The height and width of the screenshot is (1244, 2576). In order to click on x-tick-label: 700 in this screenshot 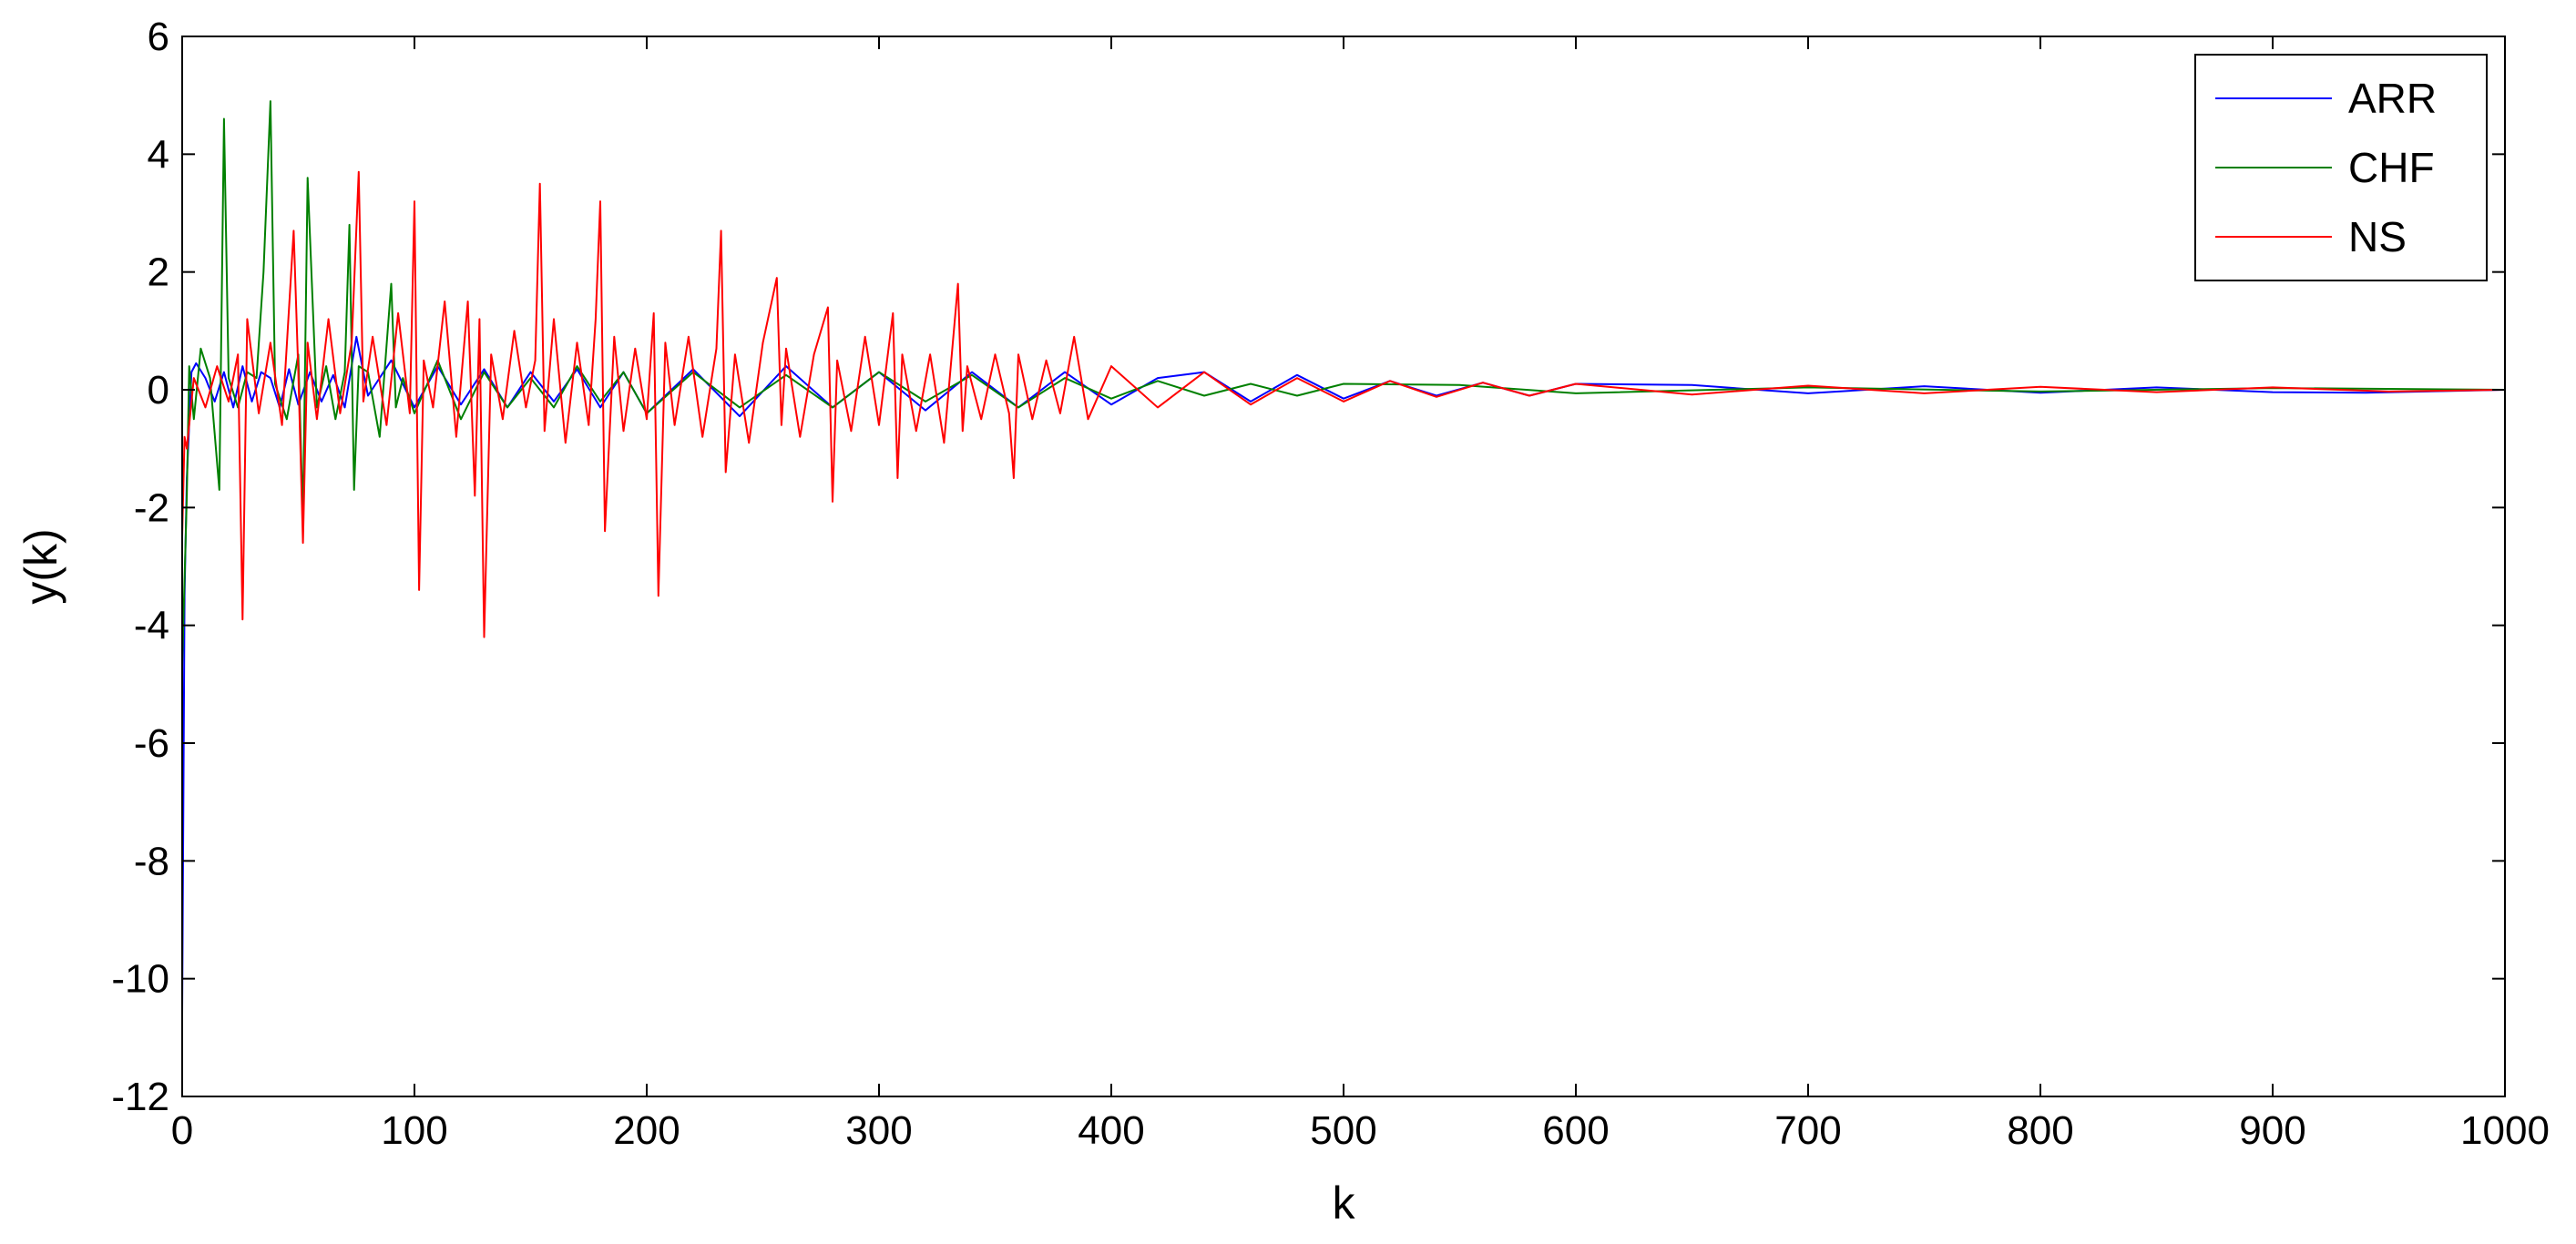, I will do `click(1807, 1130)`.